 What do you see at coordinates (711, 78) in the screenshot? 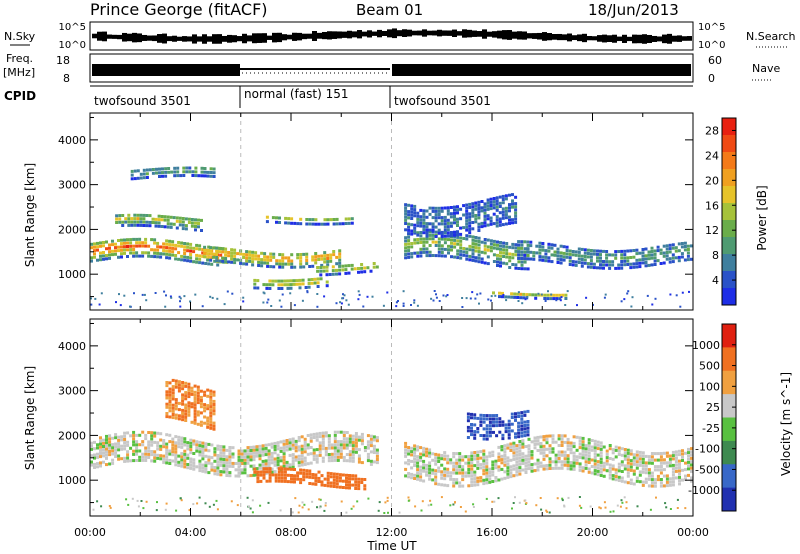
I see `nave-tick-bottom: 0` at bounding box center [711, 78].